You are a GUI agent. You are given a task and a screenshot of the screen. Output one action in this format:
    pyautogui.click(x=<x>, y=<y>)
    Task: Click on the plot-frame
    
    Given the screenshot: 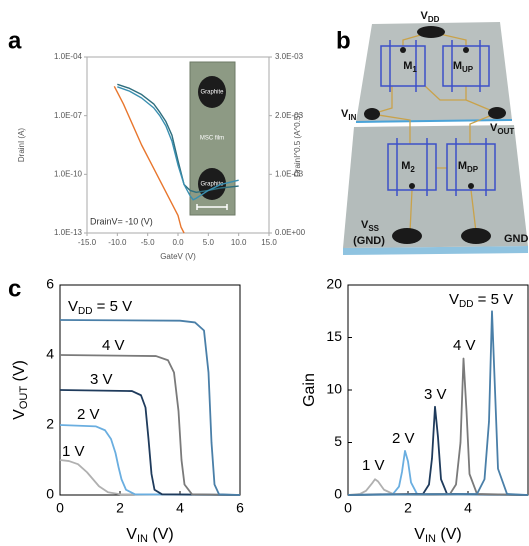 What is the action you would take?
    pyautogui.click(x=178, y=145)
    